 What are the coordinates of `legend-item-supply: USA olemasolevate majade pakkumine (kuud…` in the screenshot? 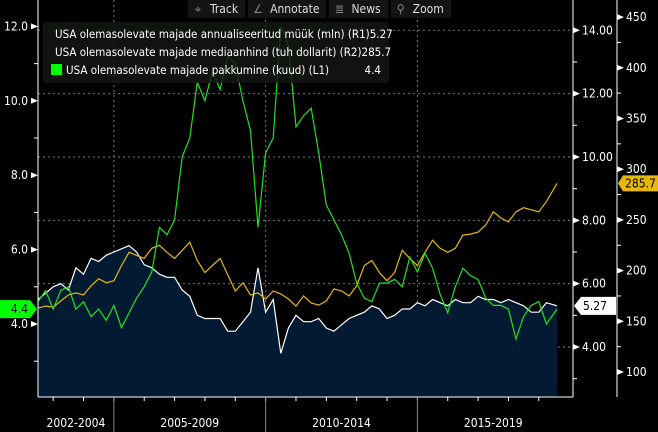 It's located at (216, 69).